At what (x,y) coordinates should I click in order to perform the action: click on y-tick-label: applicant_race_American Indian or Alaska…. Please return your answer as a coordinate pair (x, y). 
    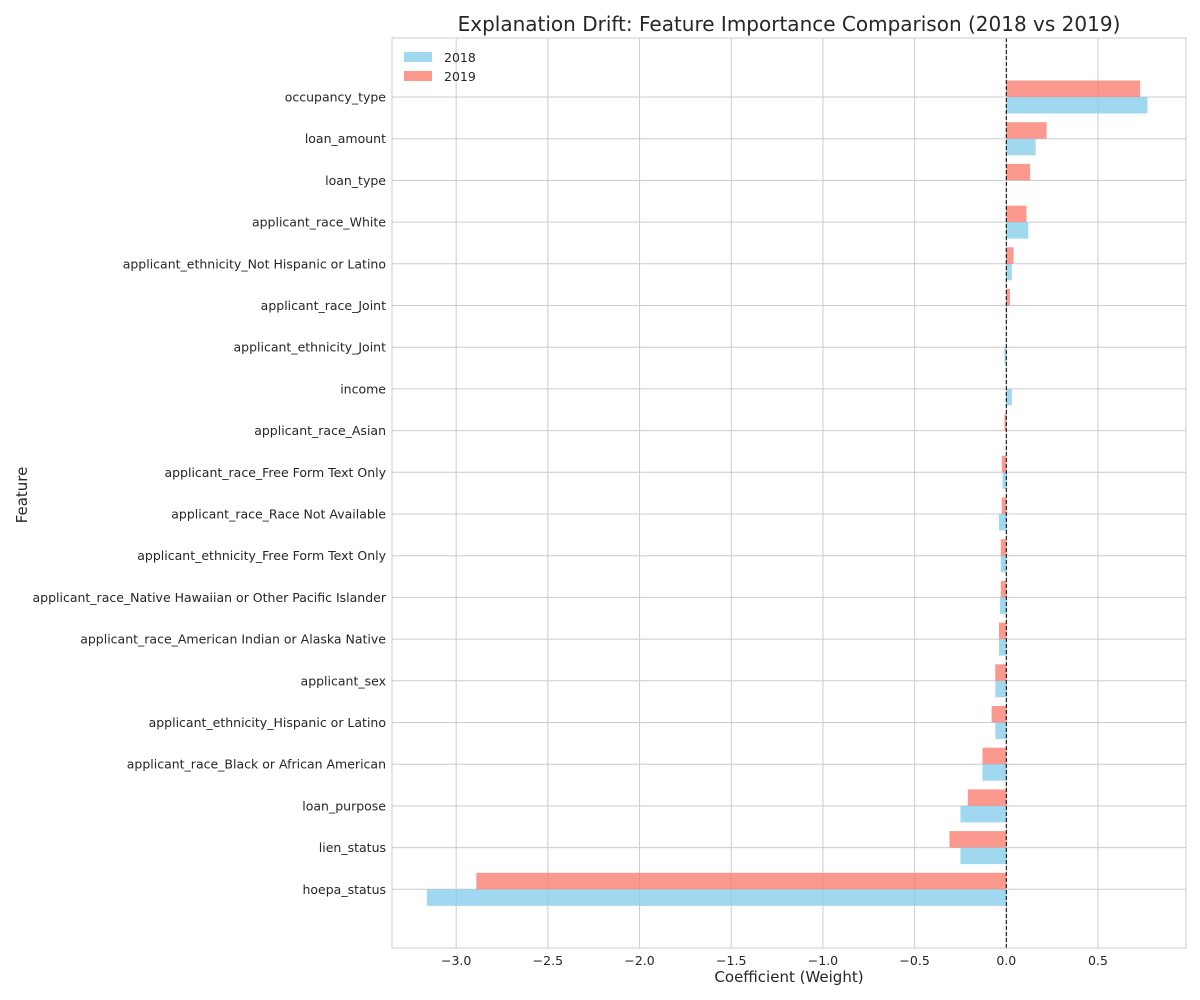
    Looking at the image, I should click on (233, 639).